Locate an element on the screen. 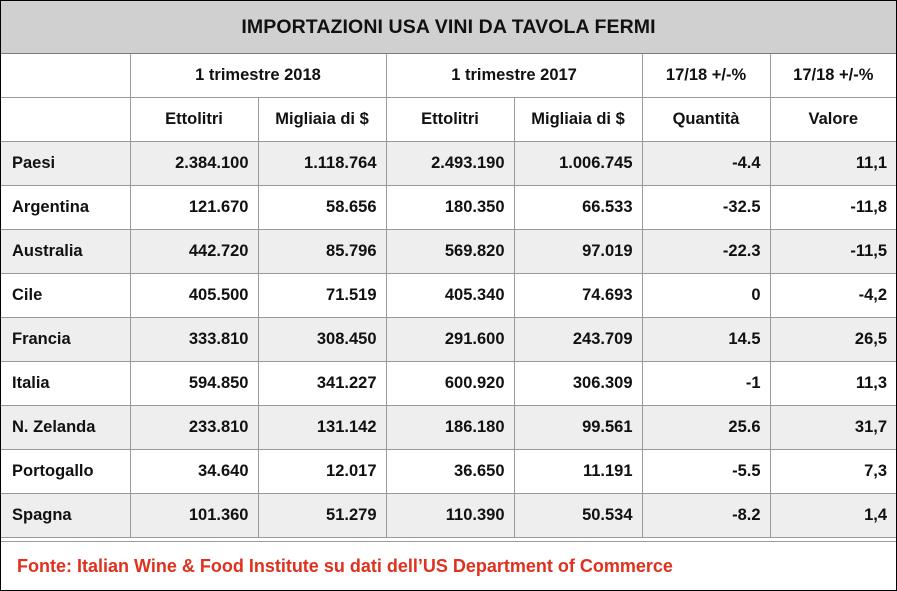 The height and width of the screenshot is (591, 897). table-cell: 442.720 is located at coordinates (194, 251).